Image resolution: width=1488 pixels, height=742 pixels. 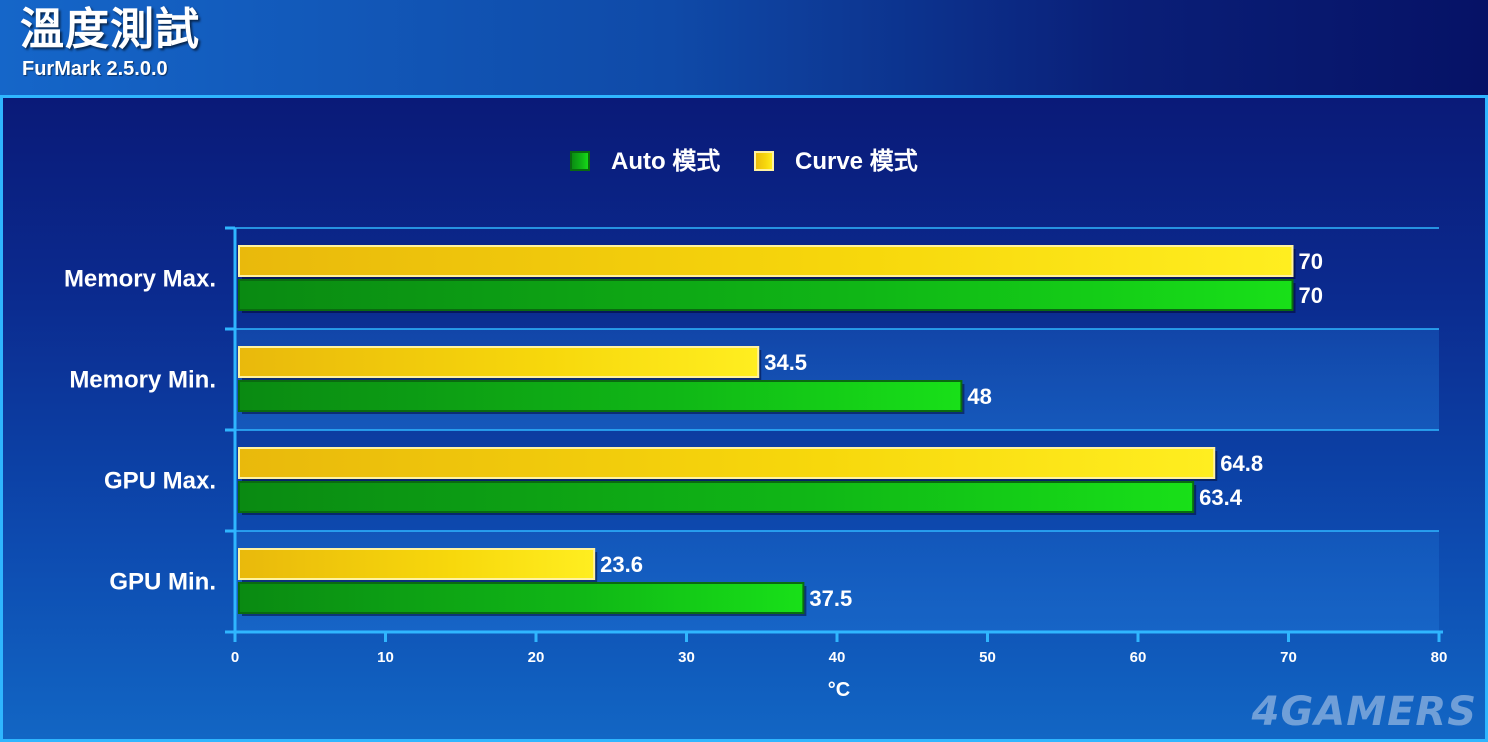 What do you see at coordinates (235, 657) in the screenshot?
I see `x-tick-label: 0` at bounding box center [235, 657].